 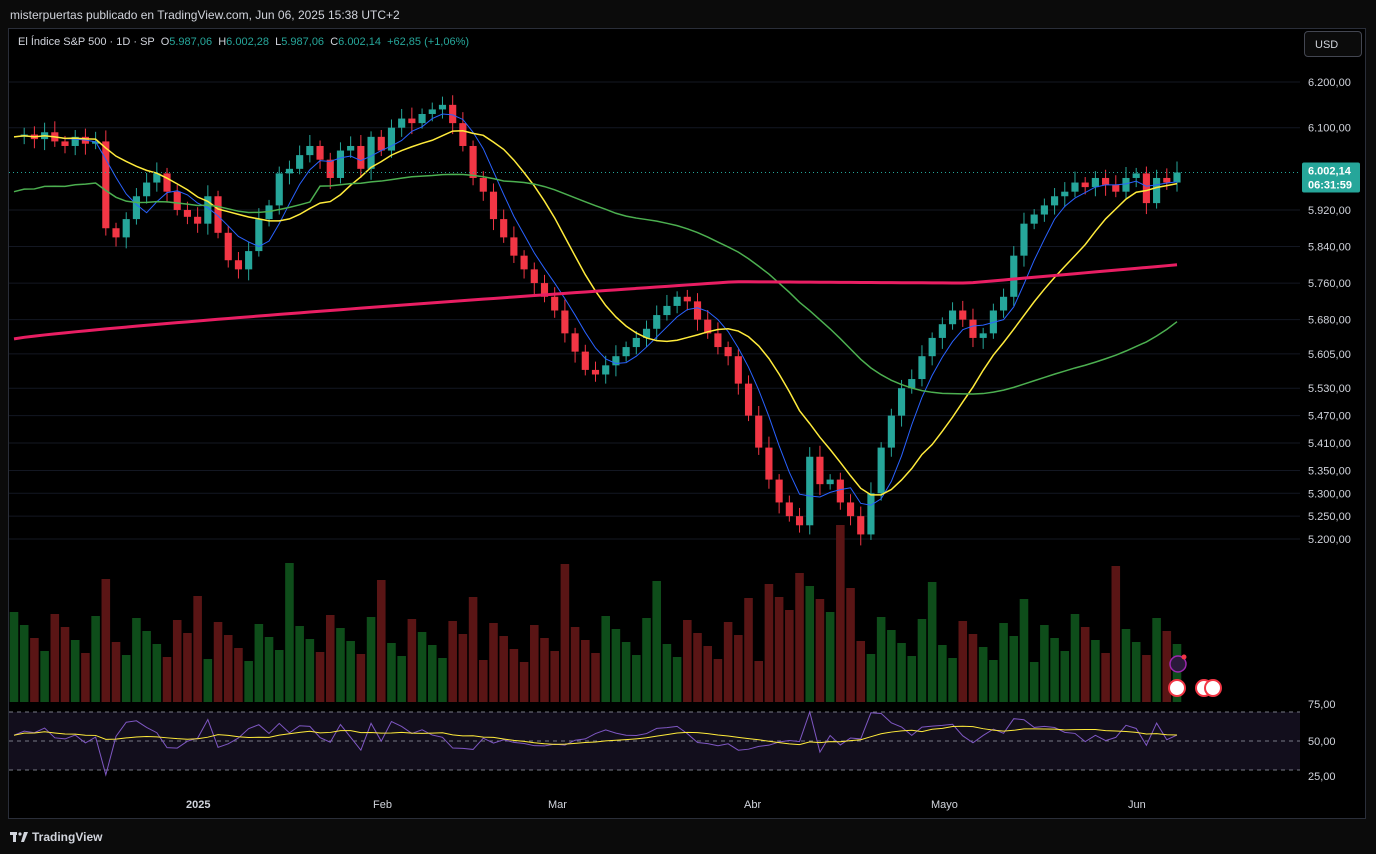 What do you see at coordinates (1322, 742) in the screenshot?
I see `rsi-tick-label: 50,00` at bounding box center [1322, 742].